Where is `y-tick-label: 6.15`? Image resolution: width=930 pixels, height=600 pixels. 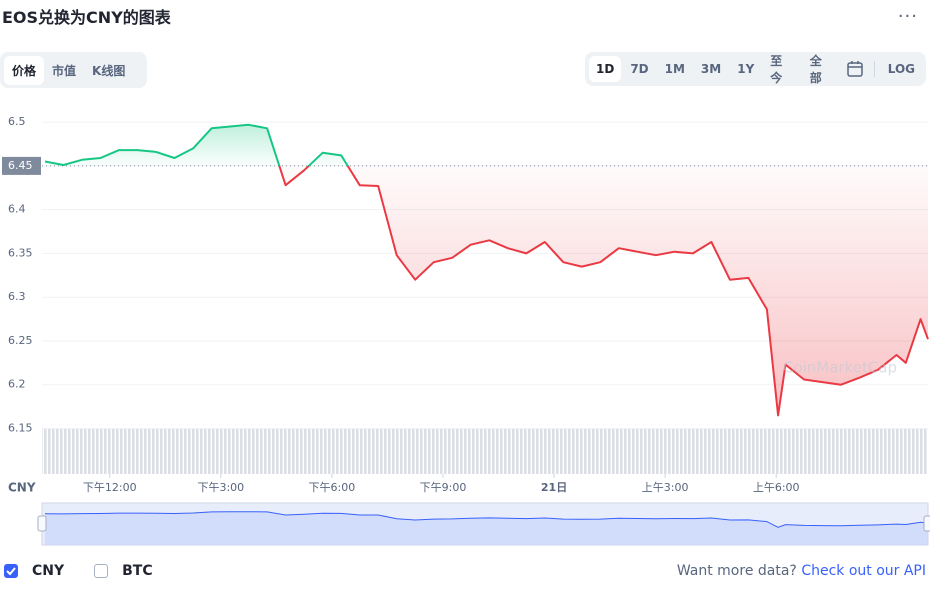 y-tick-label: 6.15 is located at coordinates (20, 427).